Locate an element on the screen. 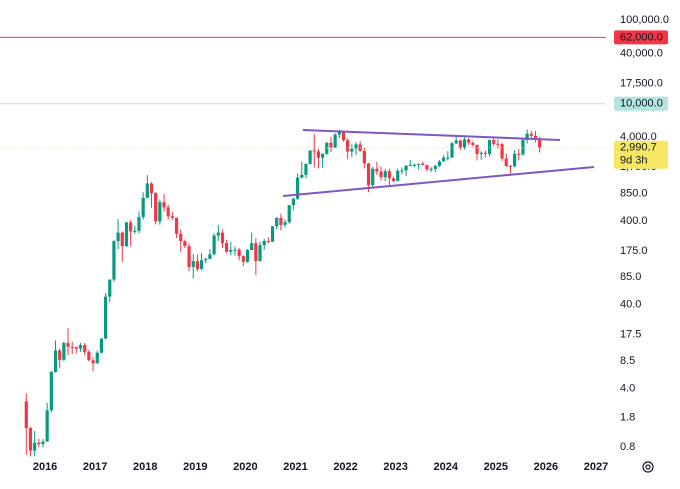 The image size is (680, 489). y-tick-label: 4,000.0 is located at coordinates (638, 137).